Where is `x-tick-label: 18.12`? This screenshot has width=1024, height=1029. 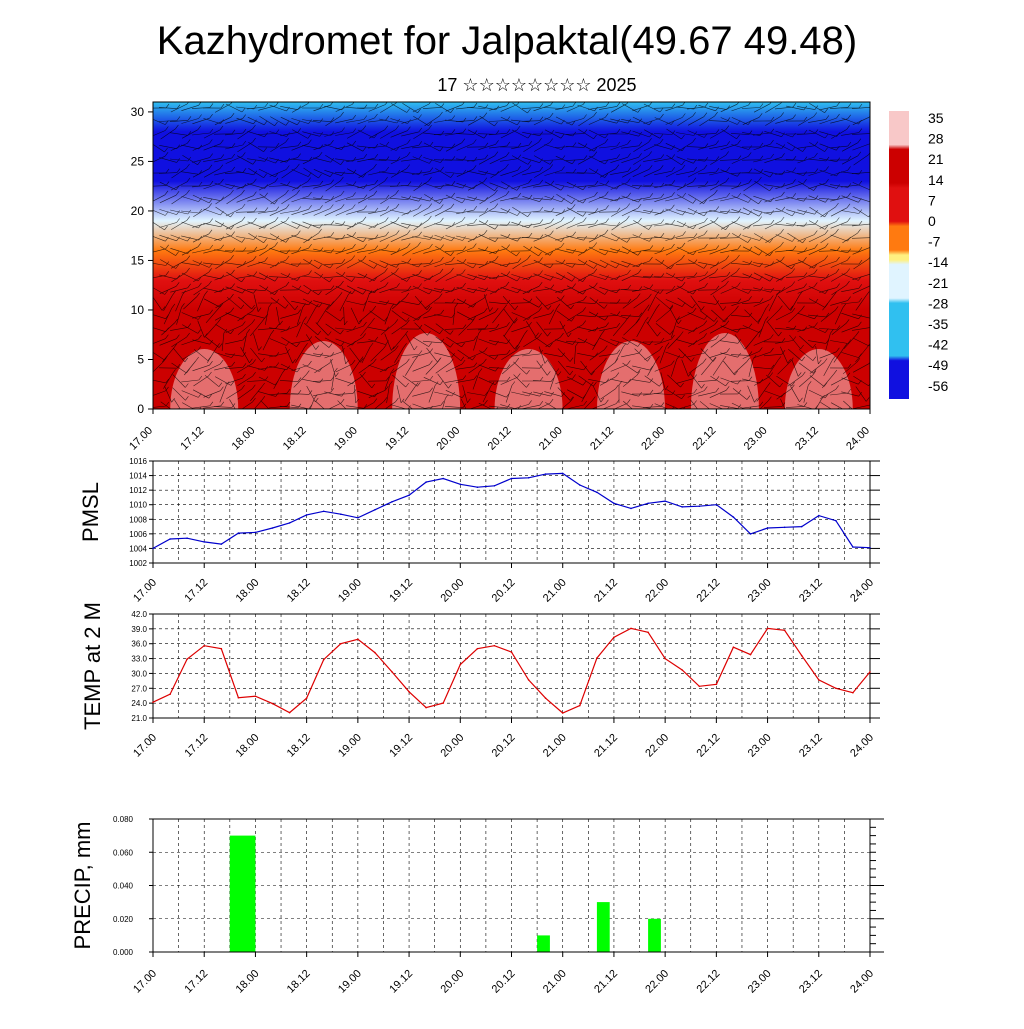
x-tick-label: 18.12 is located at coordinates (295, 439).